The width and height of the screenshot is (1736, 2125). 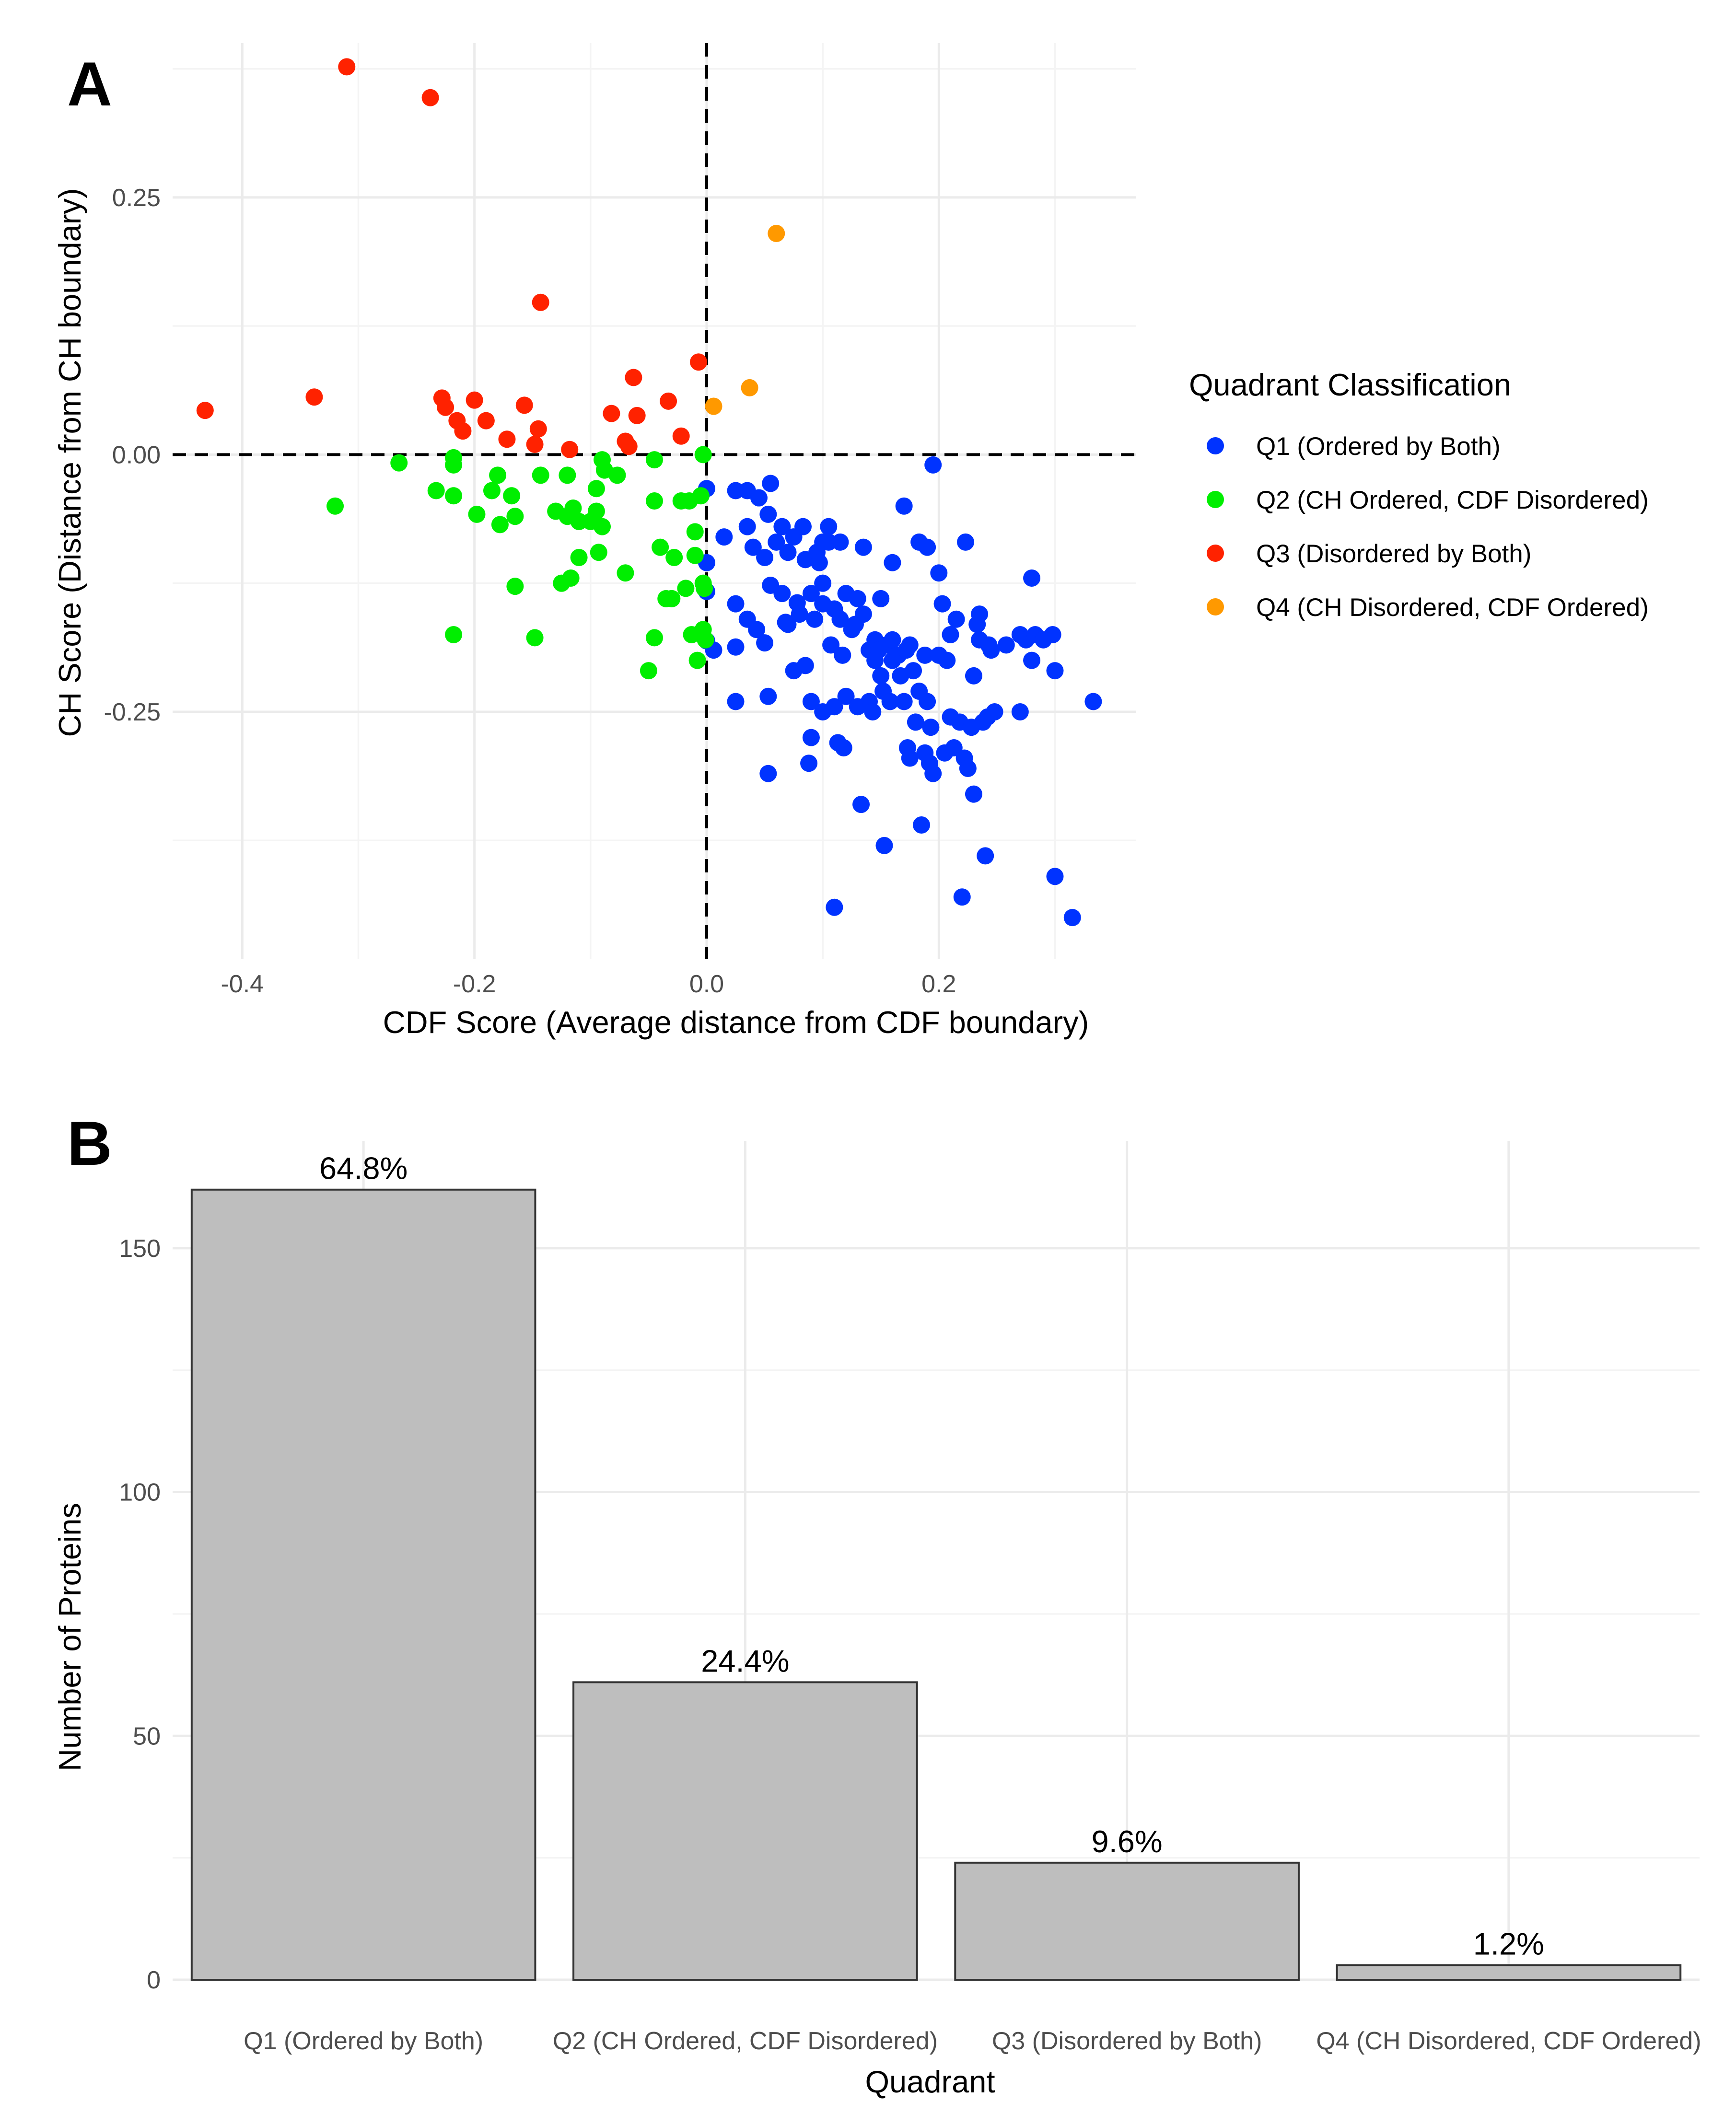 I want to click on bar-q4, so click(x=1509, y=1973).